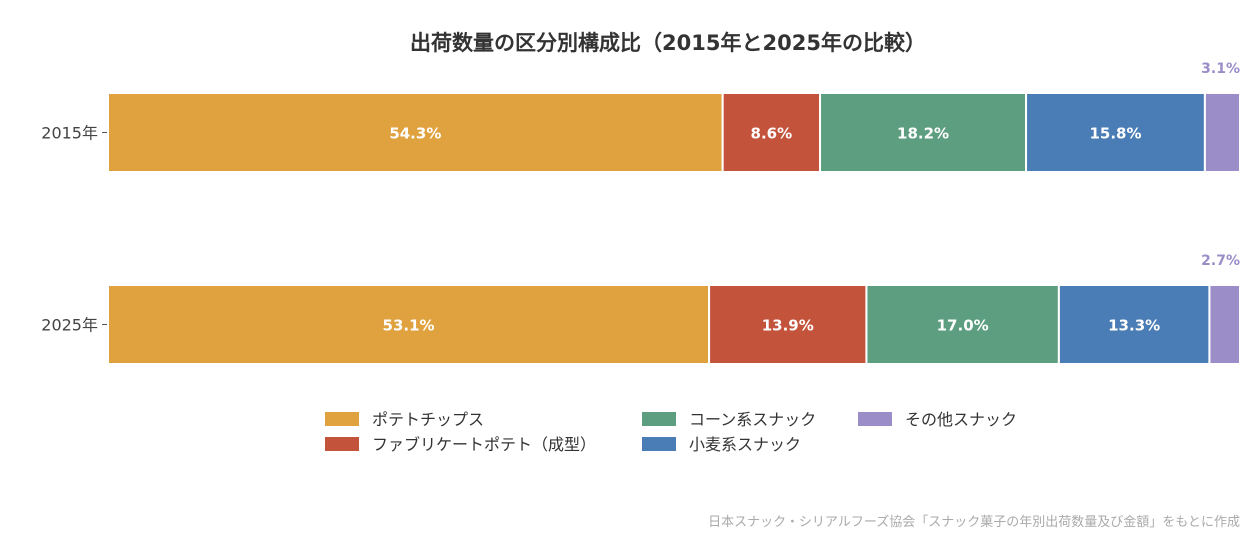 The width and height of the screenshot is (1260, 540). I want to click on legend-label: ファブリケートポテト（成型）, so click(484, 444).